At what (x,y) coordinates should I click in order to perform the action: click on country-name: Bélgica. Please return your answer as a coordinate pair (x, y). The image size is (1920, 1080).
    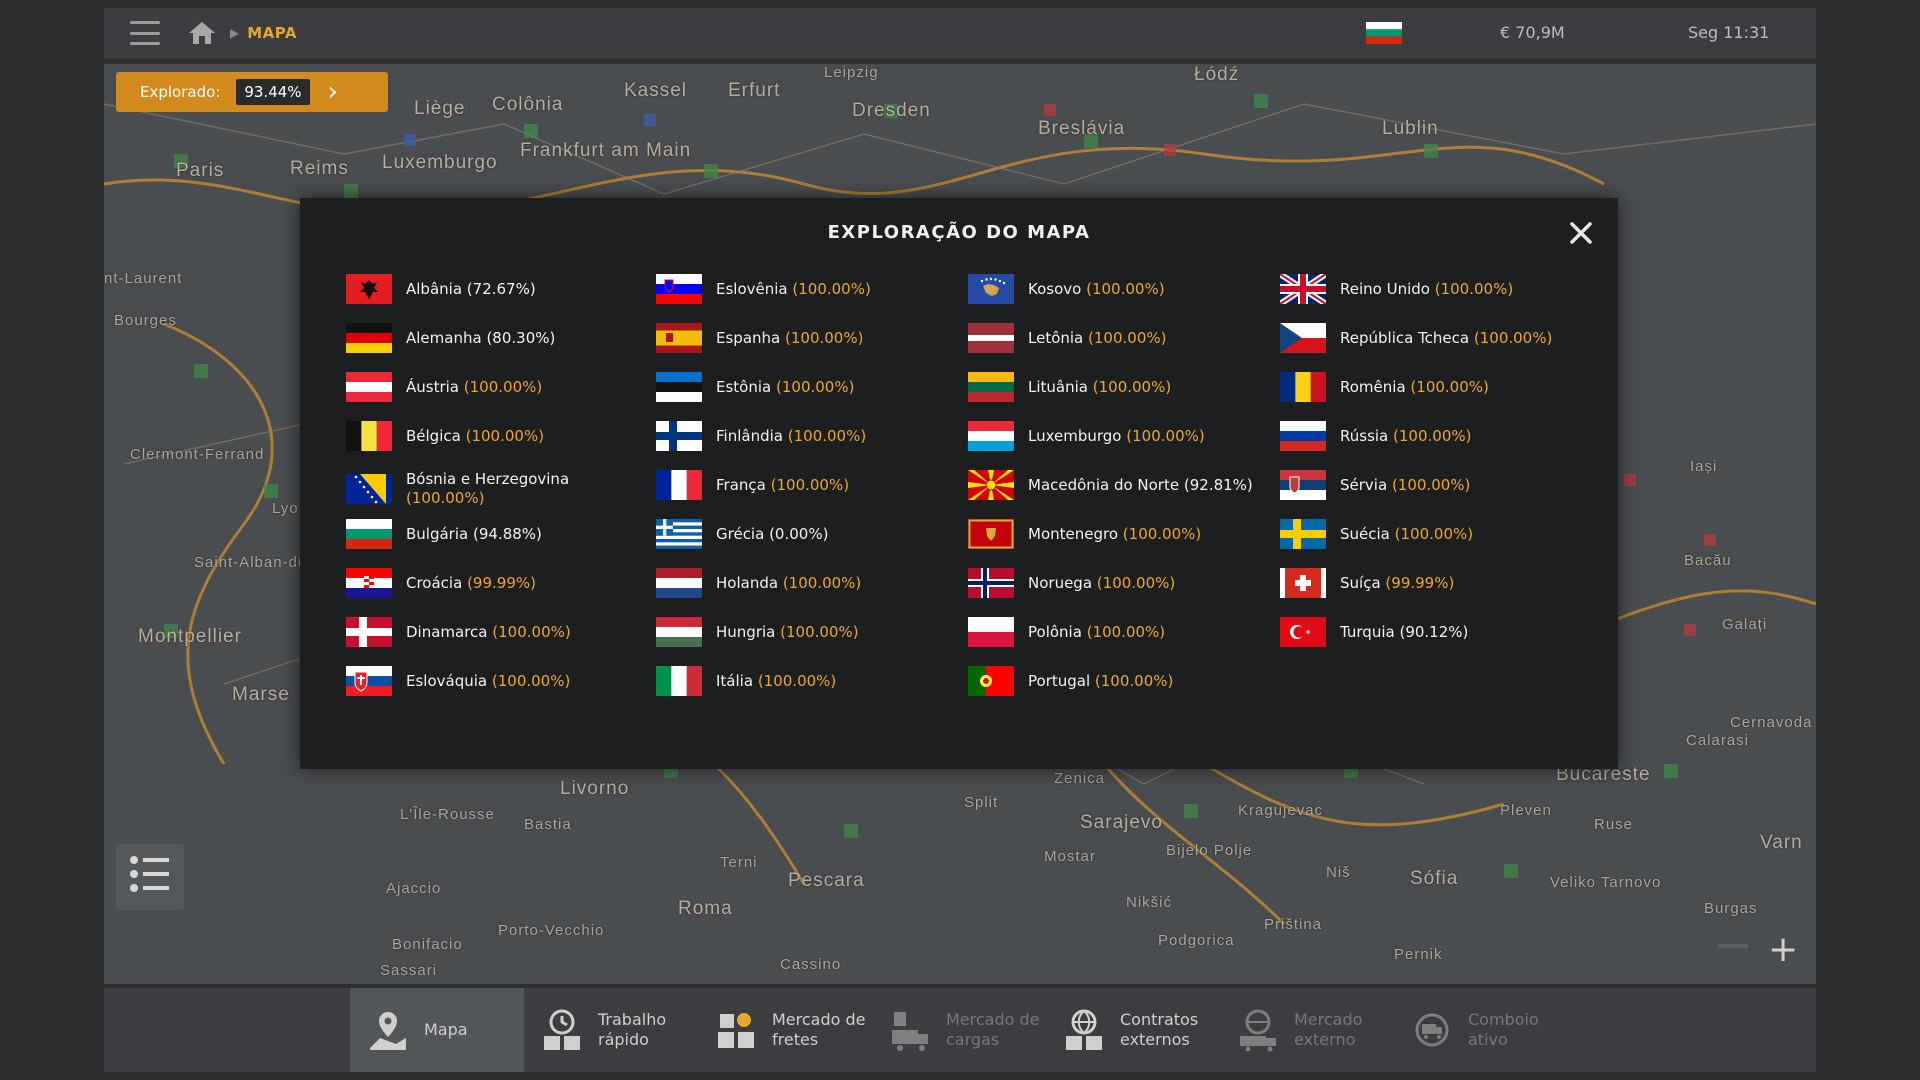
    Looking at the image, I should click on (433, 435).